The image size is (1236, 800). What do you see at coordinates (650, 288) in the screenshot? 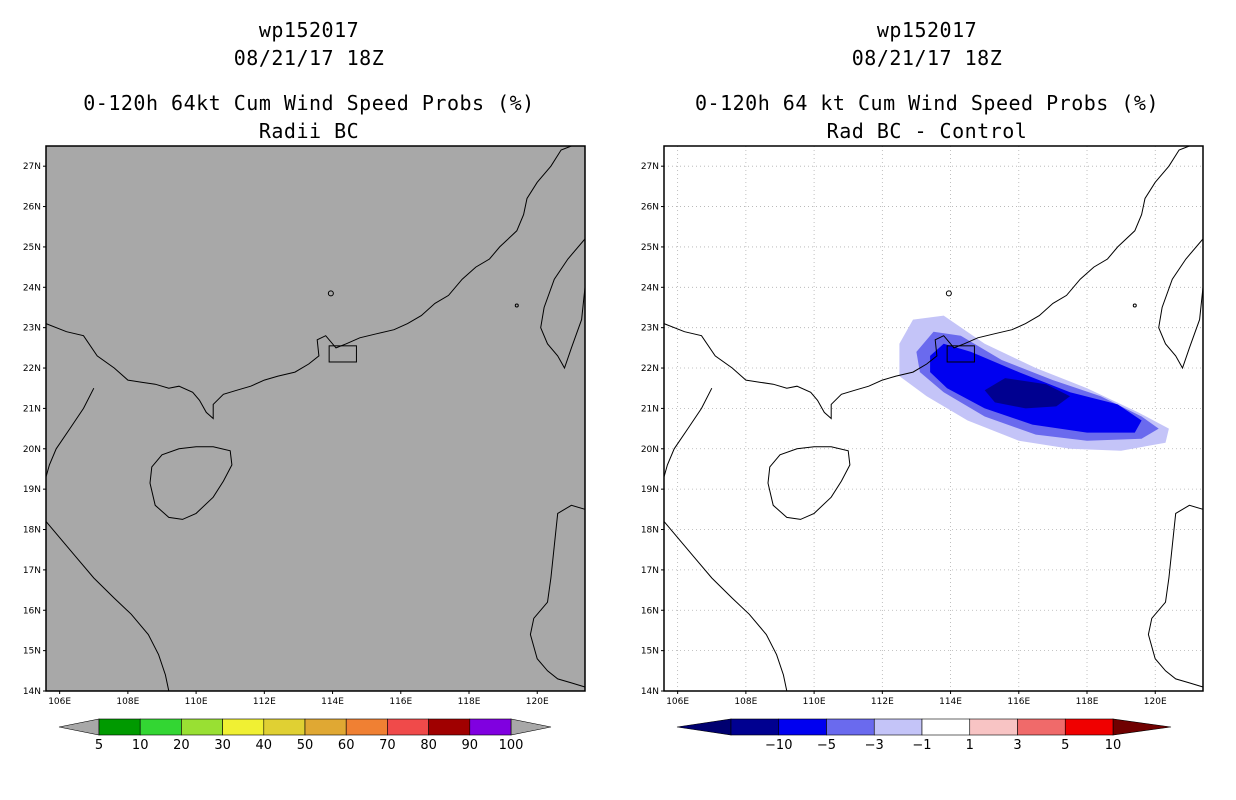
I see `lat-label: 24N` at bounding box center [650, 288].